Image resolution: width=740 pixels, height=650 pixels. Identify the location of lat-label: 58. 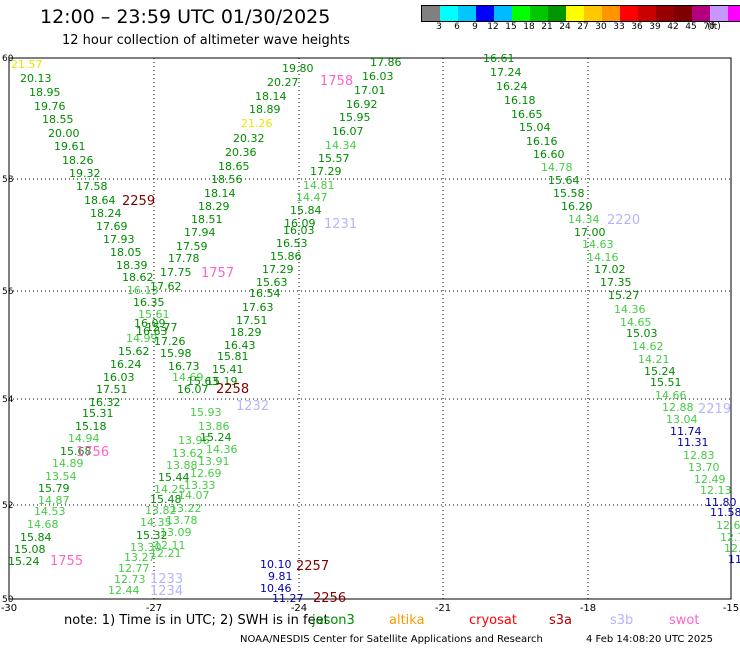
(8, 180).